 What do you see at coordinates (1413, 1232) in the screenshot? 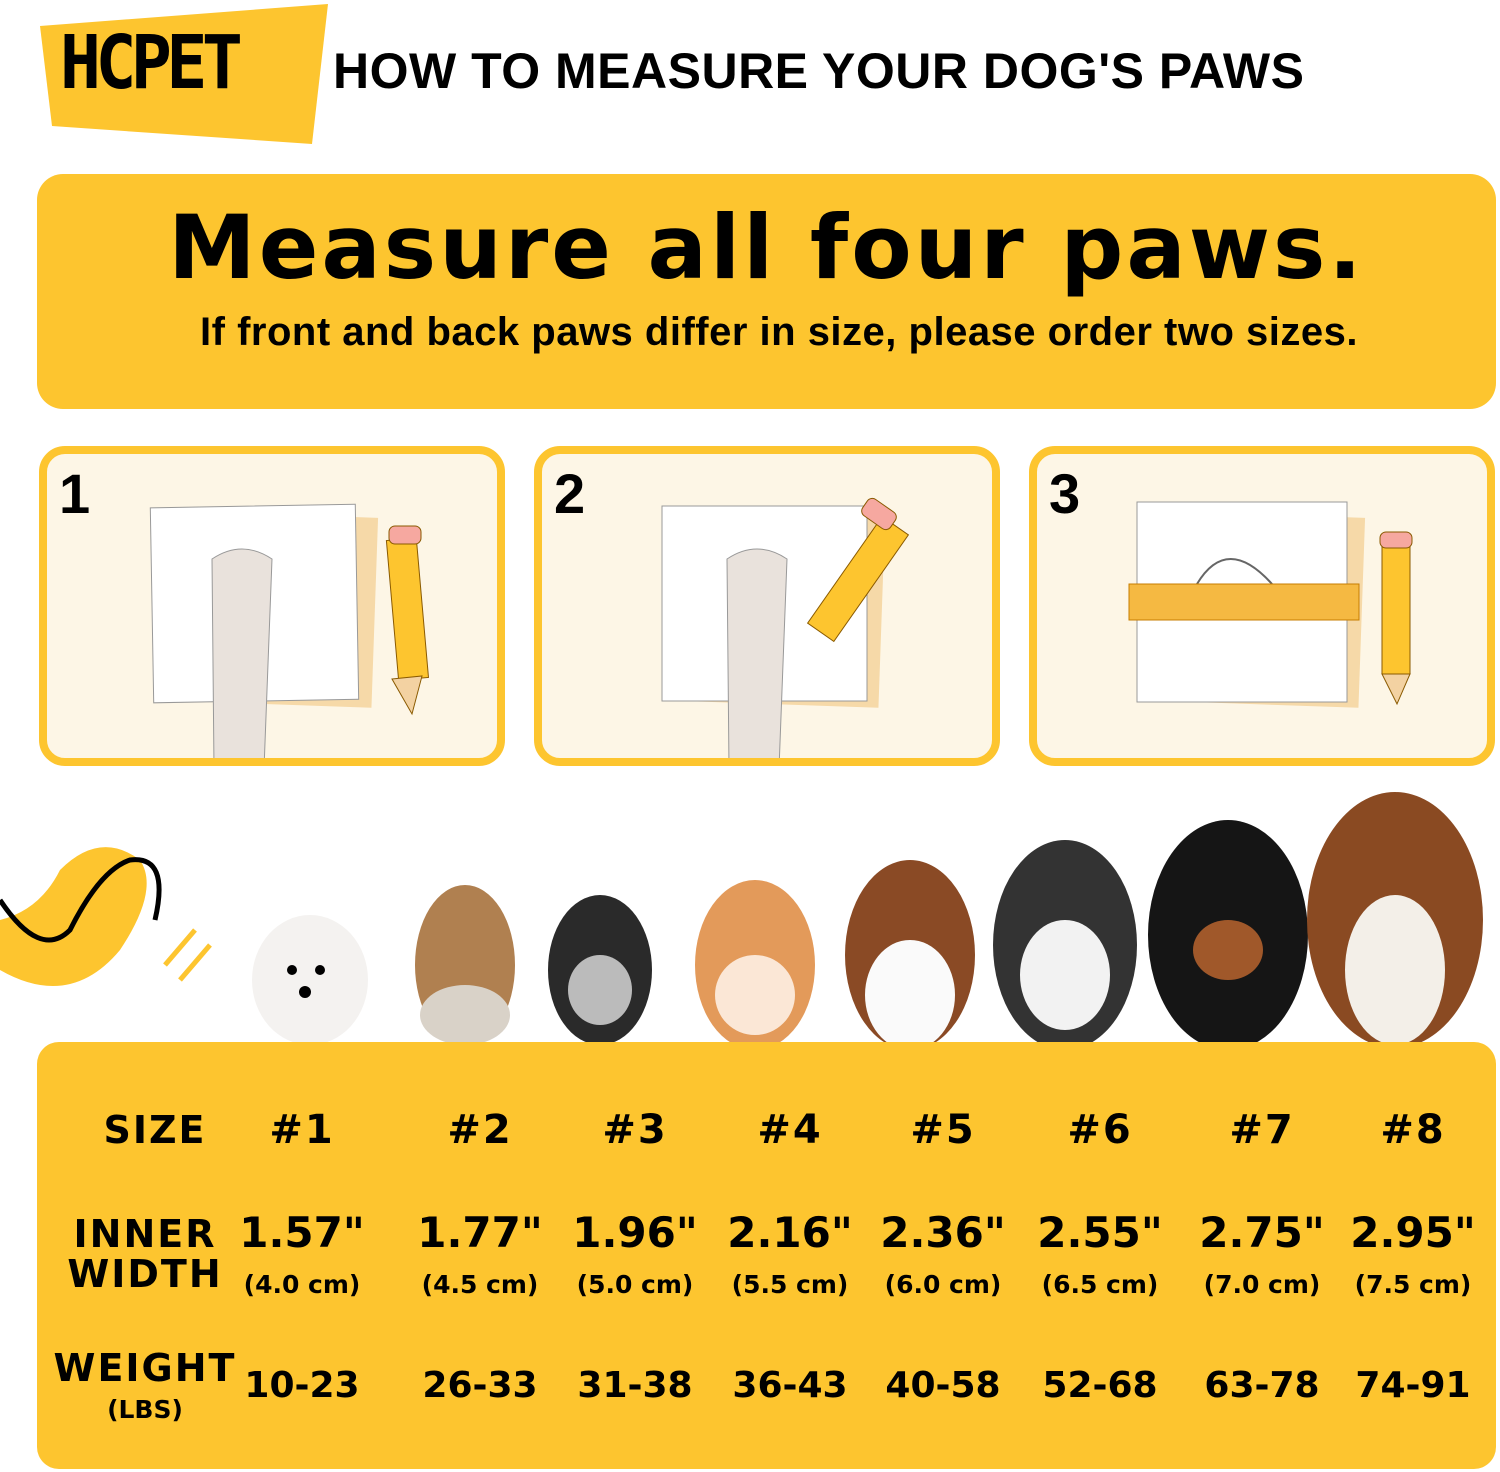
I see `inner-width-inch: 2.95"` at bounding box center [1413, 1232].